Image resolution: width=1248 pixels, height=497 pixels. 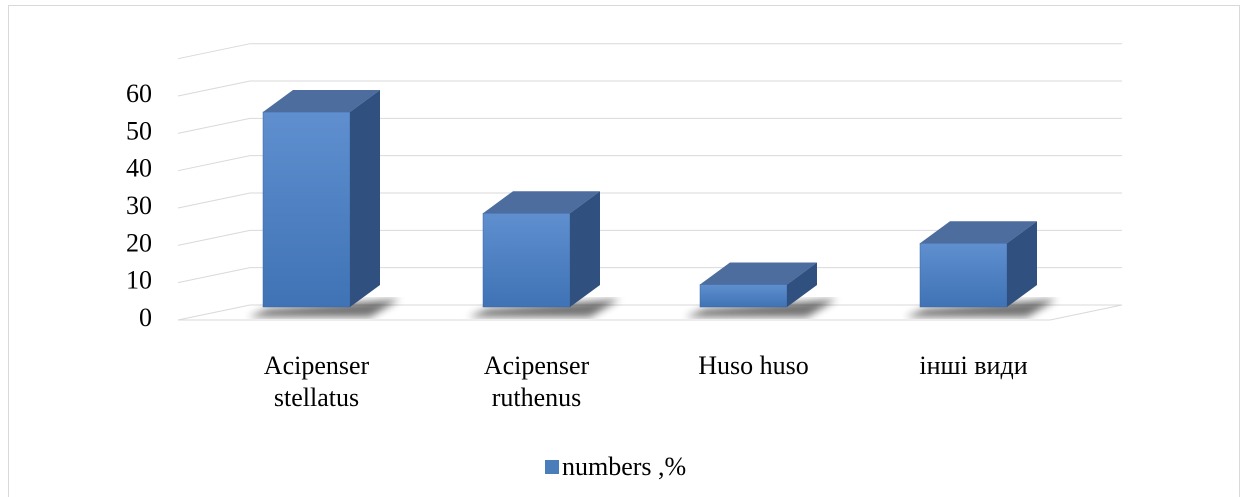 What do you see at coordinates (552, 467) in the screenshot?
I see `legend-swatch` at bounding box center [552, 467].